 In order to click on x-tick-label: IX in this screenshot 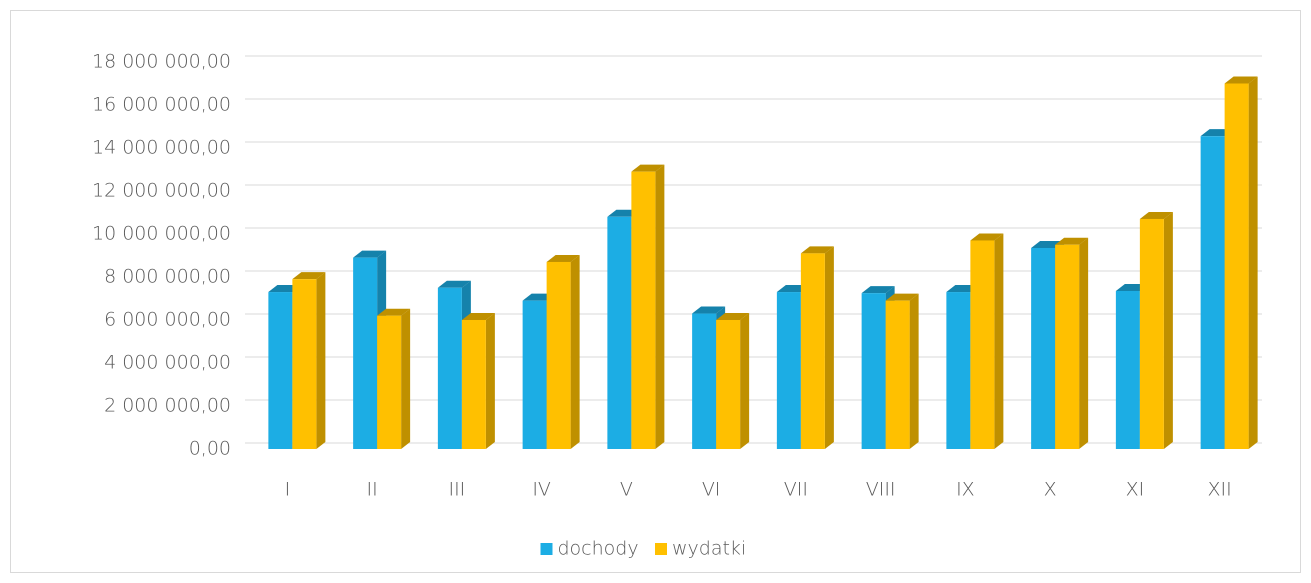, I will do `click(965, 490)`.